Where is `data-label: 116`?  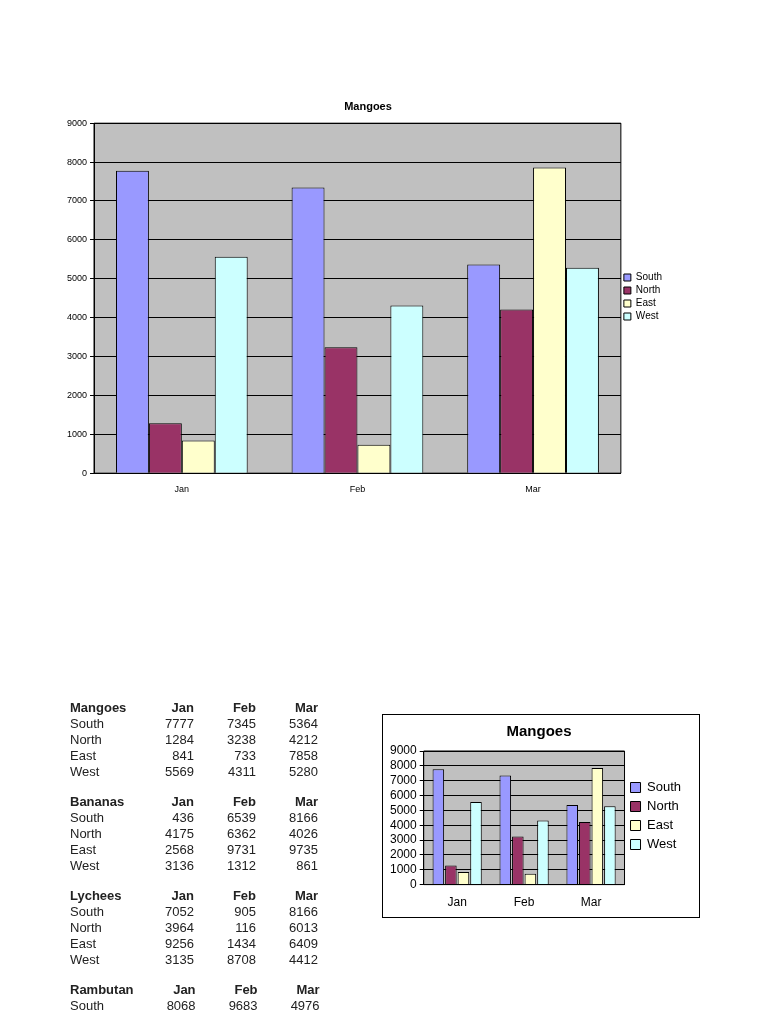 data-label: 116 is located at coordinates (245, 928).